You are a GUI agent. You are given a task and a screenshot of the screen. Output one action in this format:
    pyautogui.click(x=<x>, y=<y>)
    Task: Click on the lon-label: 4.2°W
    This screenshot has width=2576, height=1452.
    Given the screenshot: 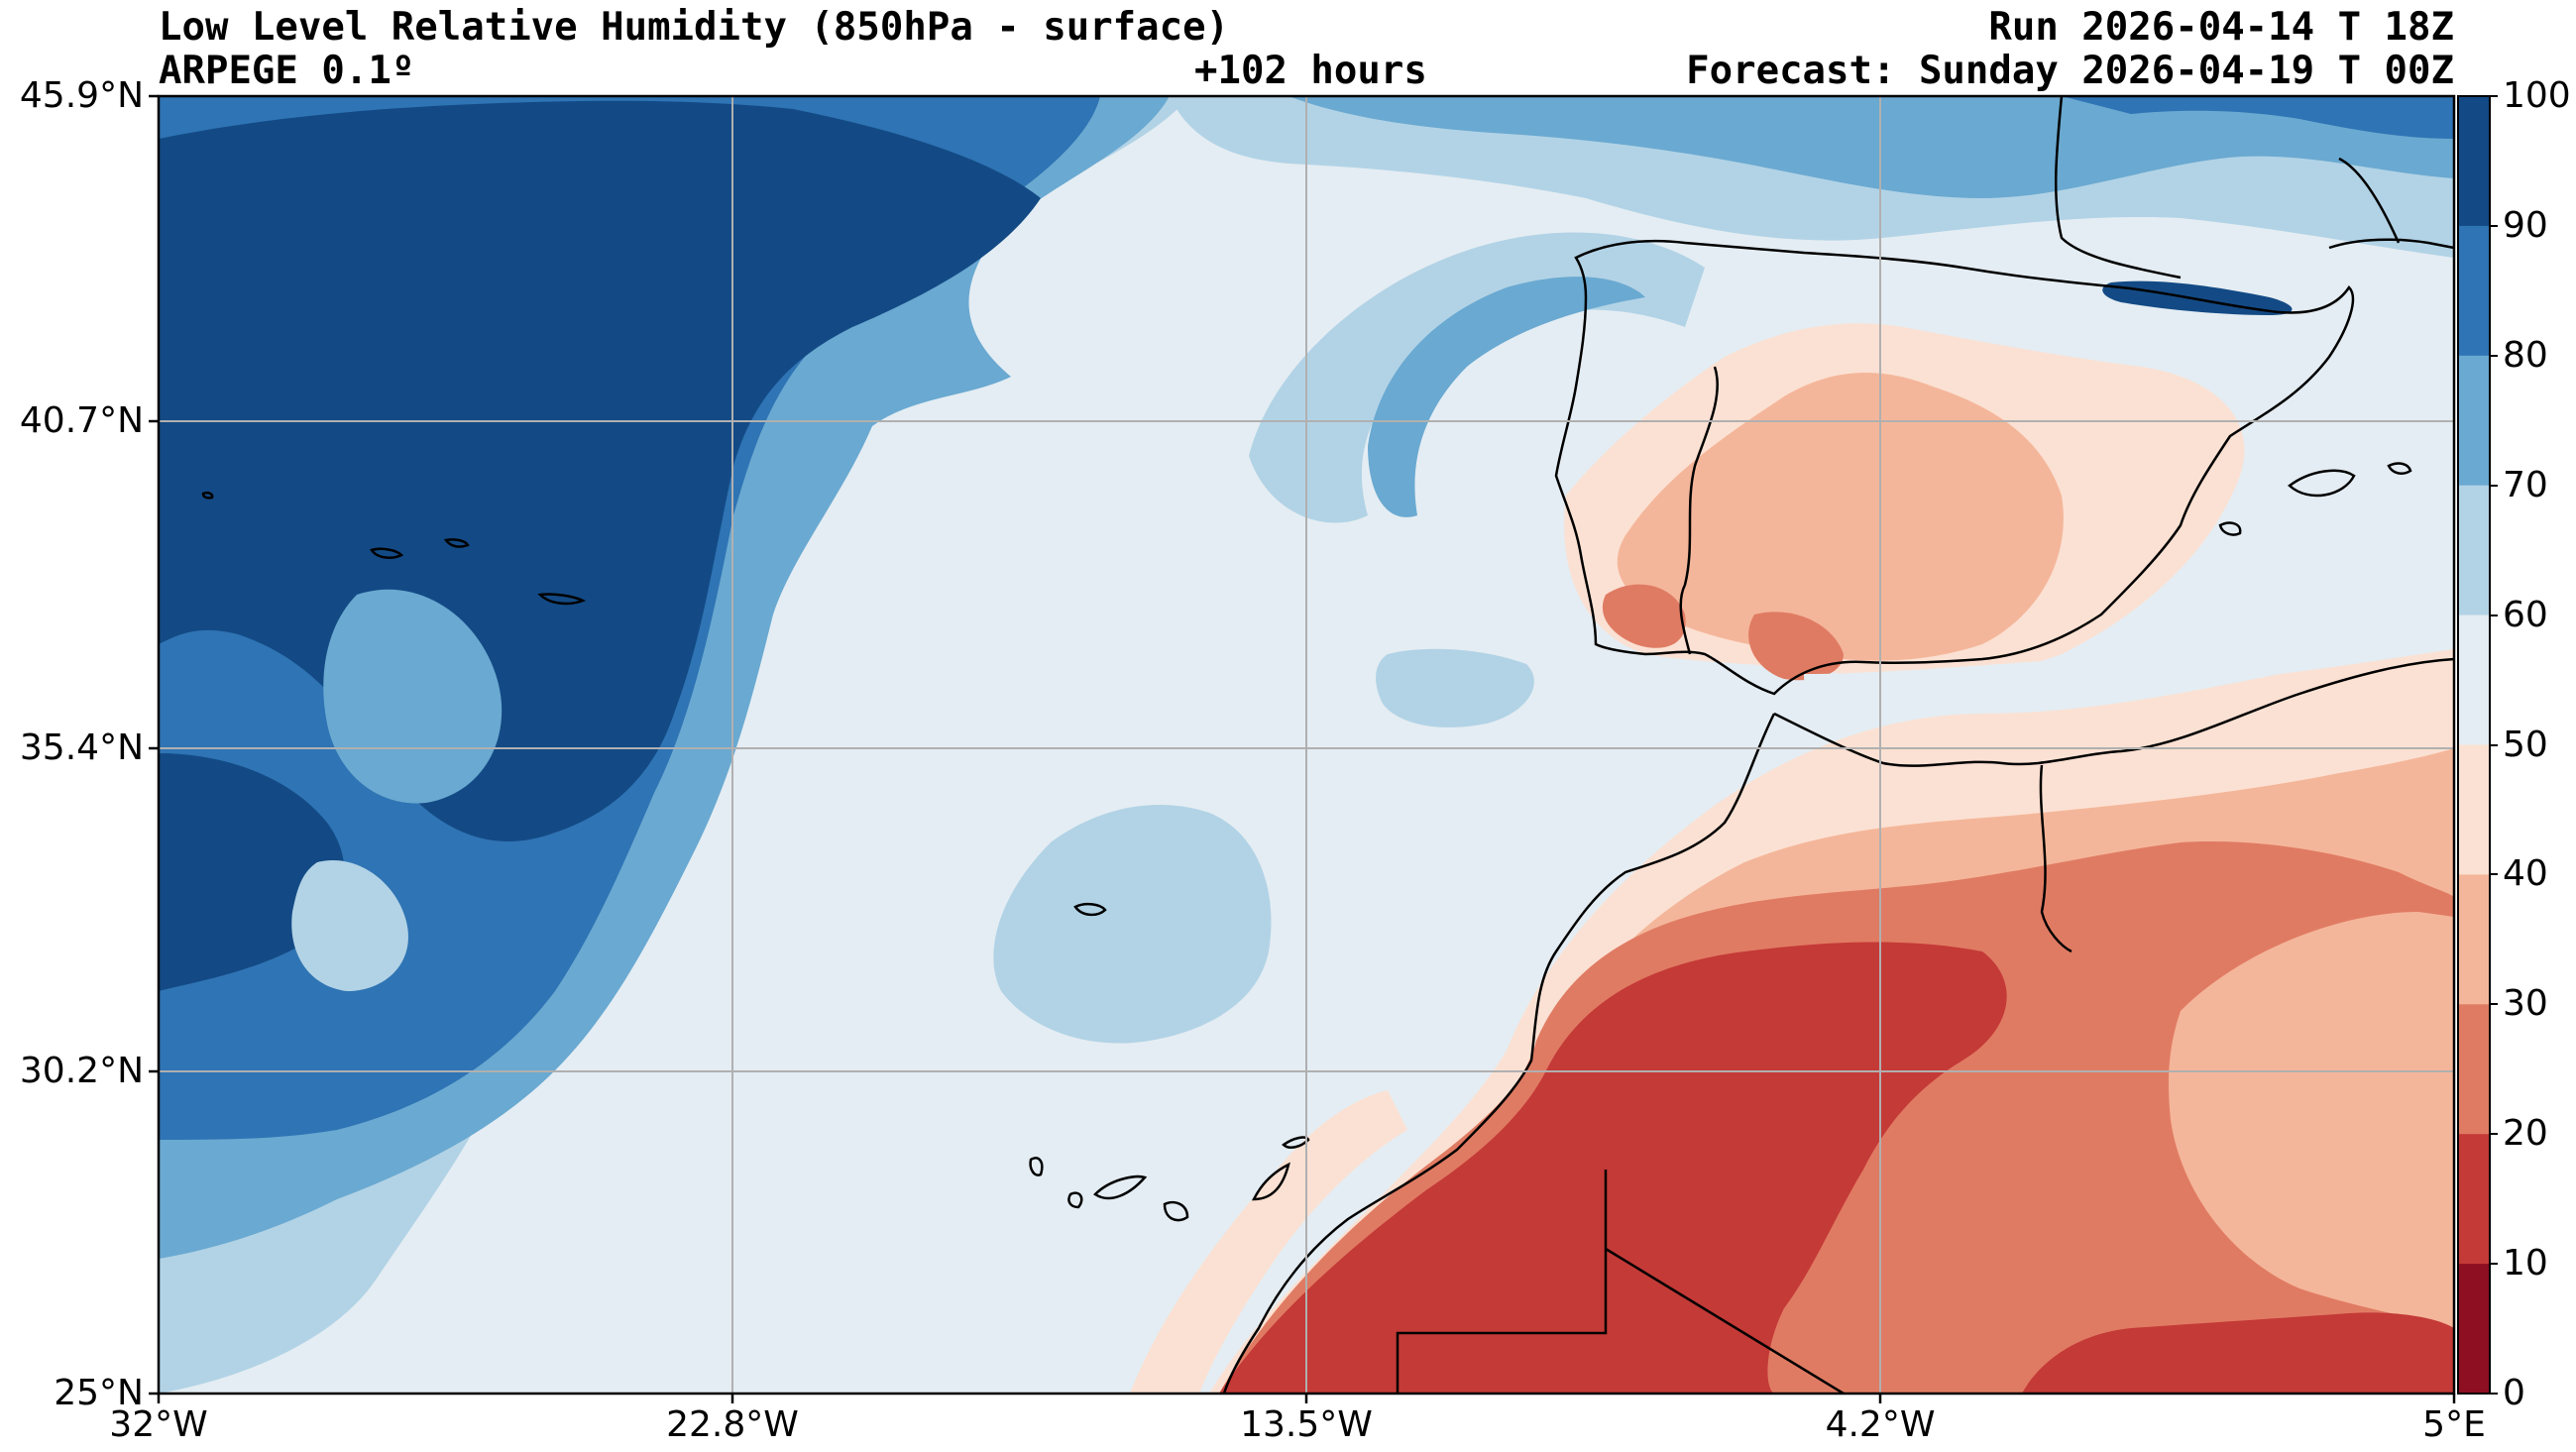 What is the action you would take?
    pyautogui.click(x=1880, y=1424)
    